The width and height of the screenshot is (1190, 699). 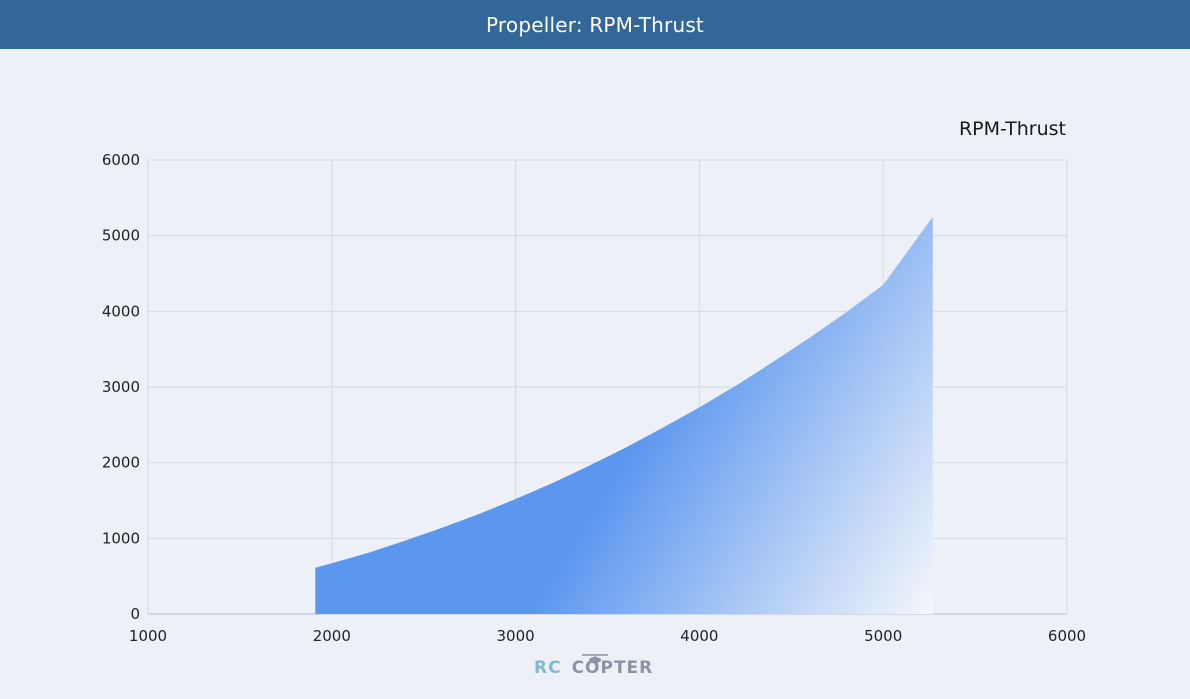 What do you see at coordinates (883, 636) in the screenshot?
I see `x-tick-label: 5000` at bounding box center [883, 636].